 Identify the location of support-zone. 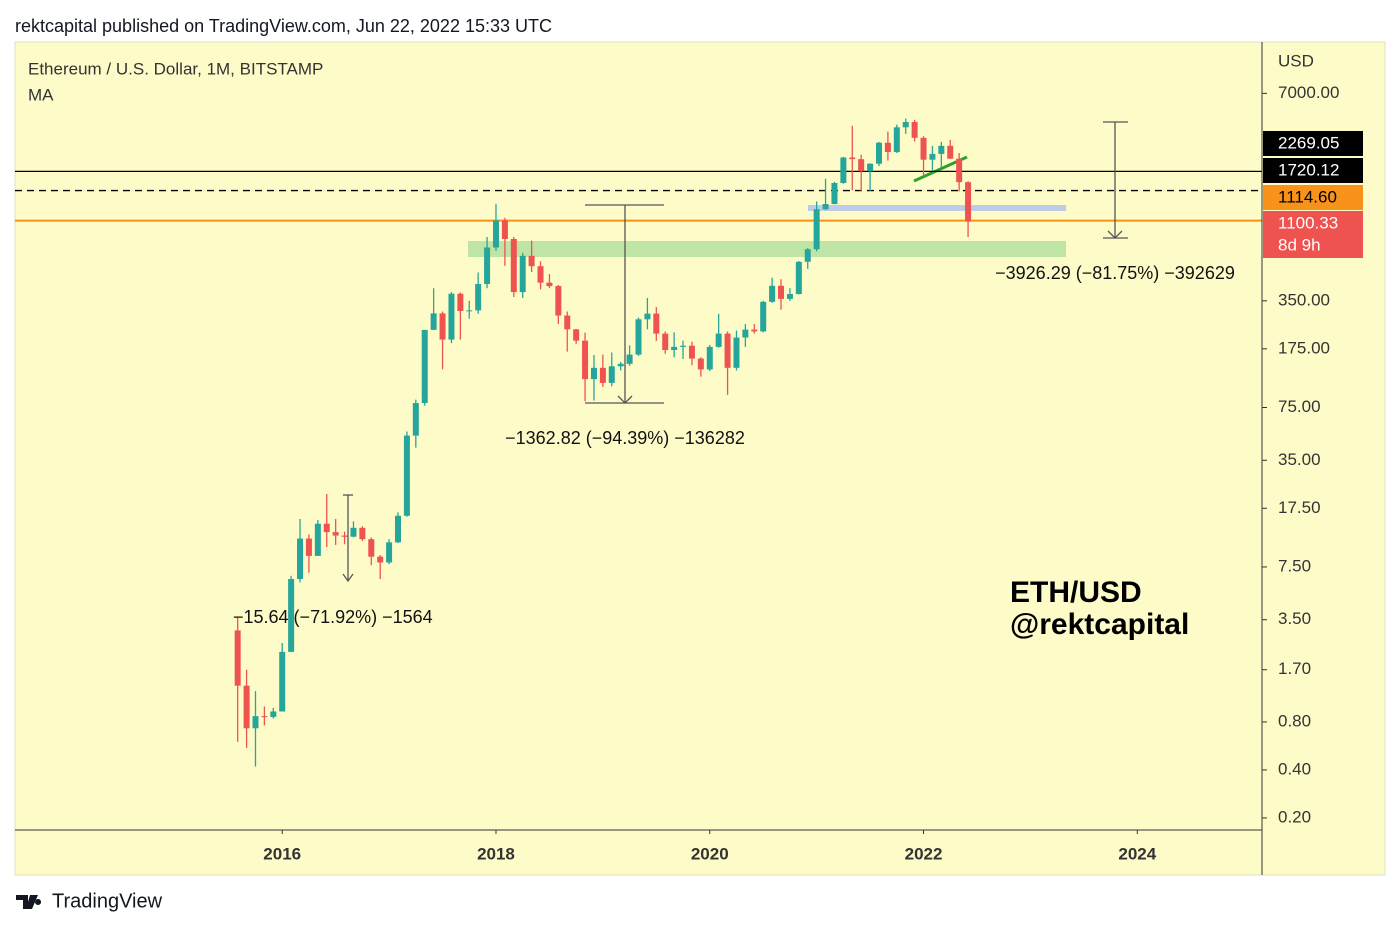
(767, 249).